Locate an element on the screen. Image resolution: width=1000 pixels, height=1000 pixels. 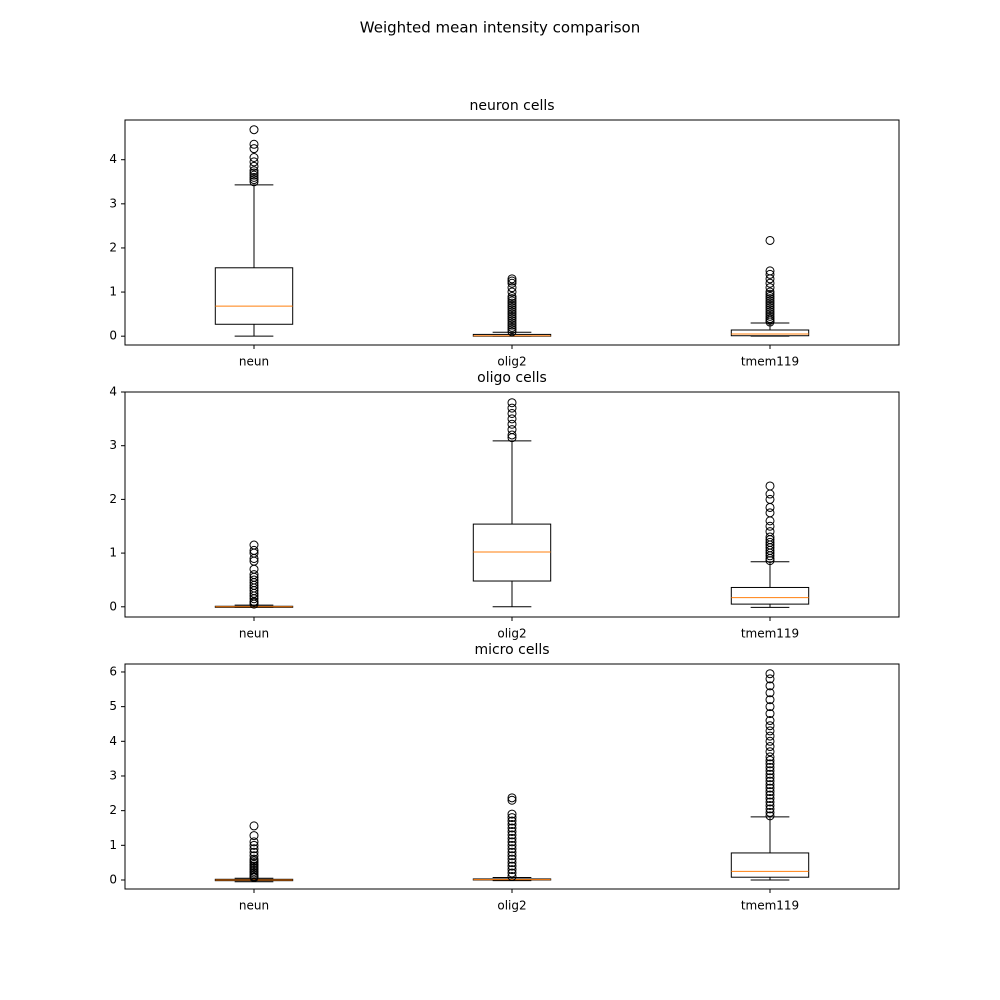
figure-title: Weighted mean intensity comparison is located at coordinates (500, 28).